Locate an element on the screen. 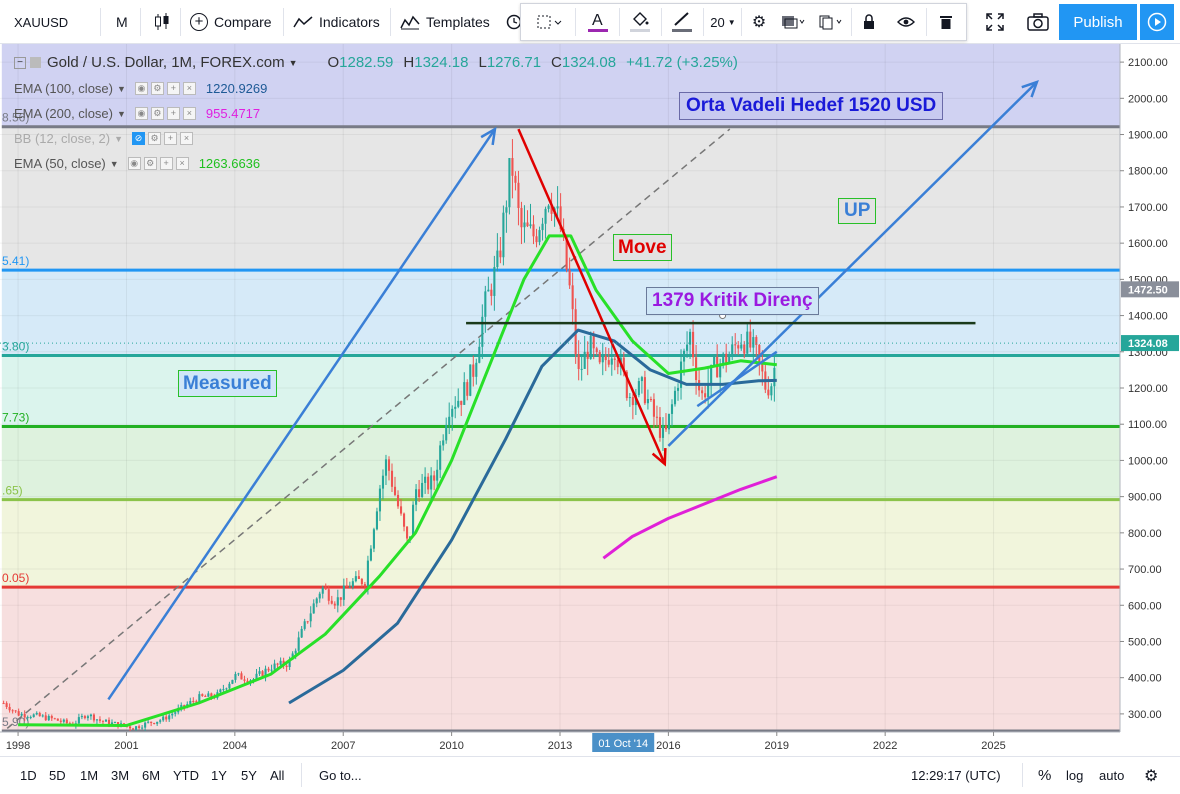 This screenshot has width=1180, height=794. range-all-button: All is located at coordinates (277, 775).